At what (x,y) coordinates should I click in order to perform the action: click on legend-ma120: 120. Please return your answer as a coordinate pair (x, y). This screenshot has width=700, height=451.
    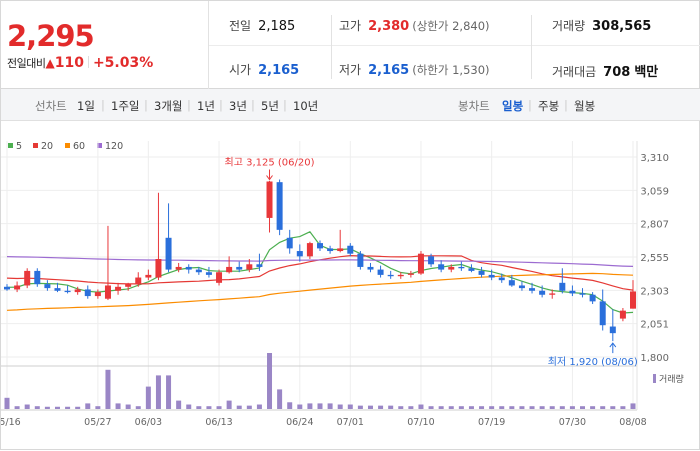
    Looking at the image, I should click on (110, 146).